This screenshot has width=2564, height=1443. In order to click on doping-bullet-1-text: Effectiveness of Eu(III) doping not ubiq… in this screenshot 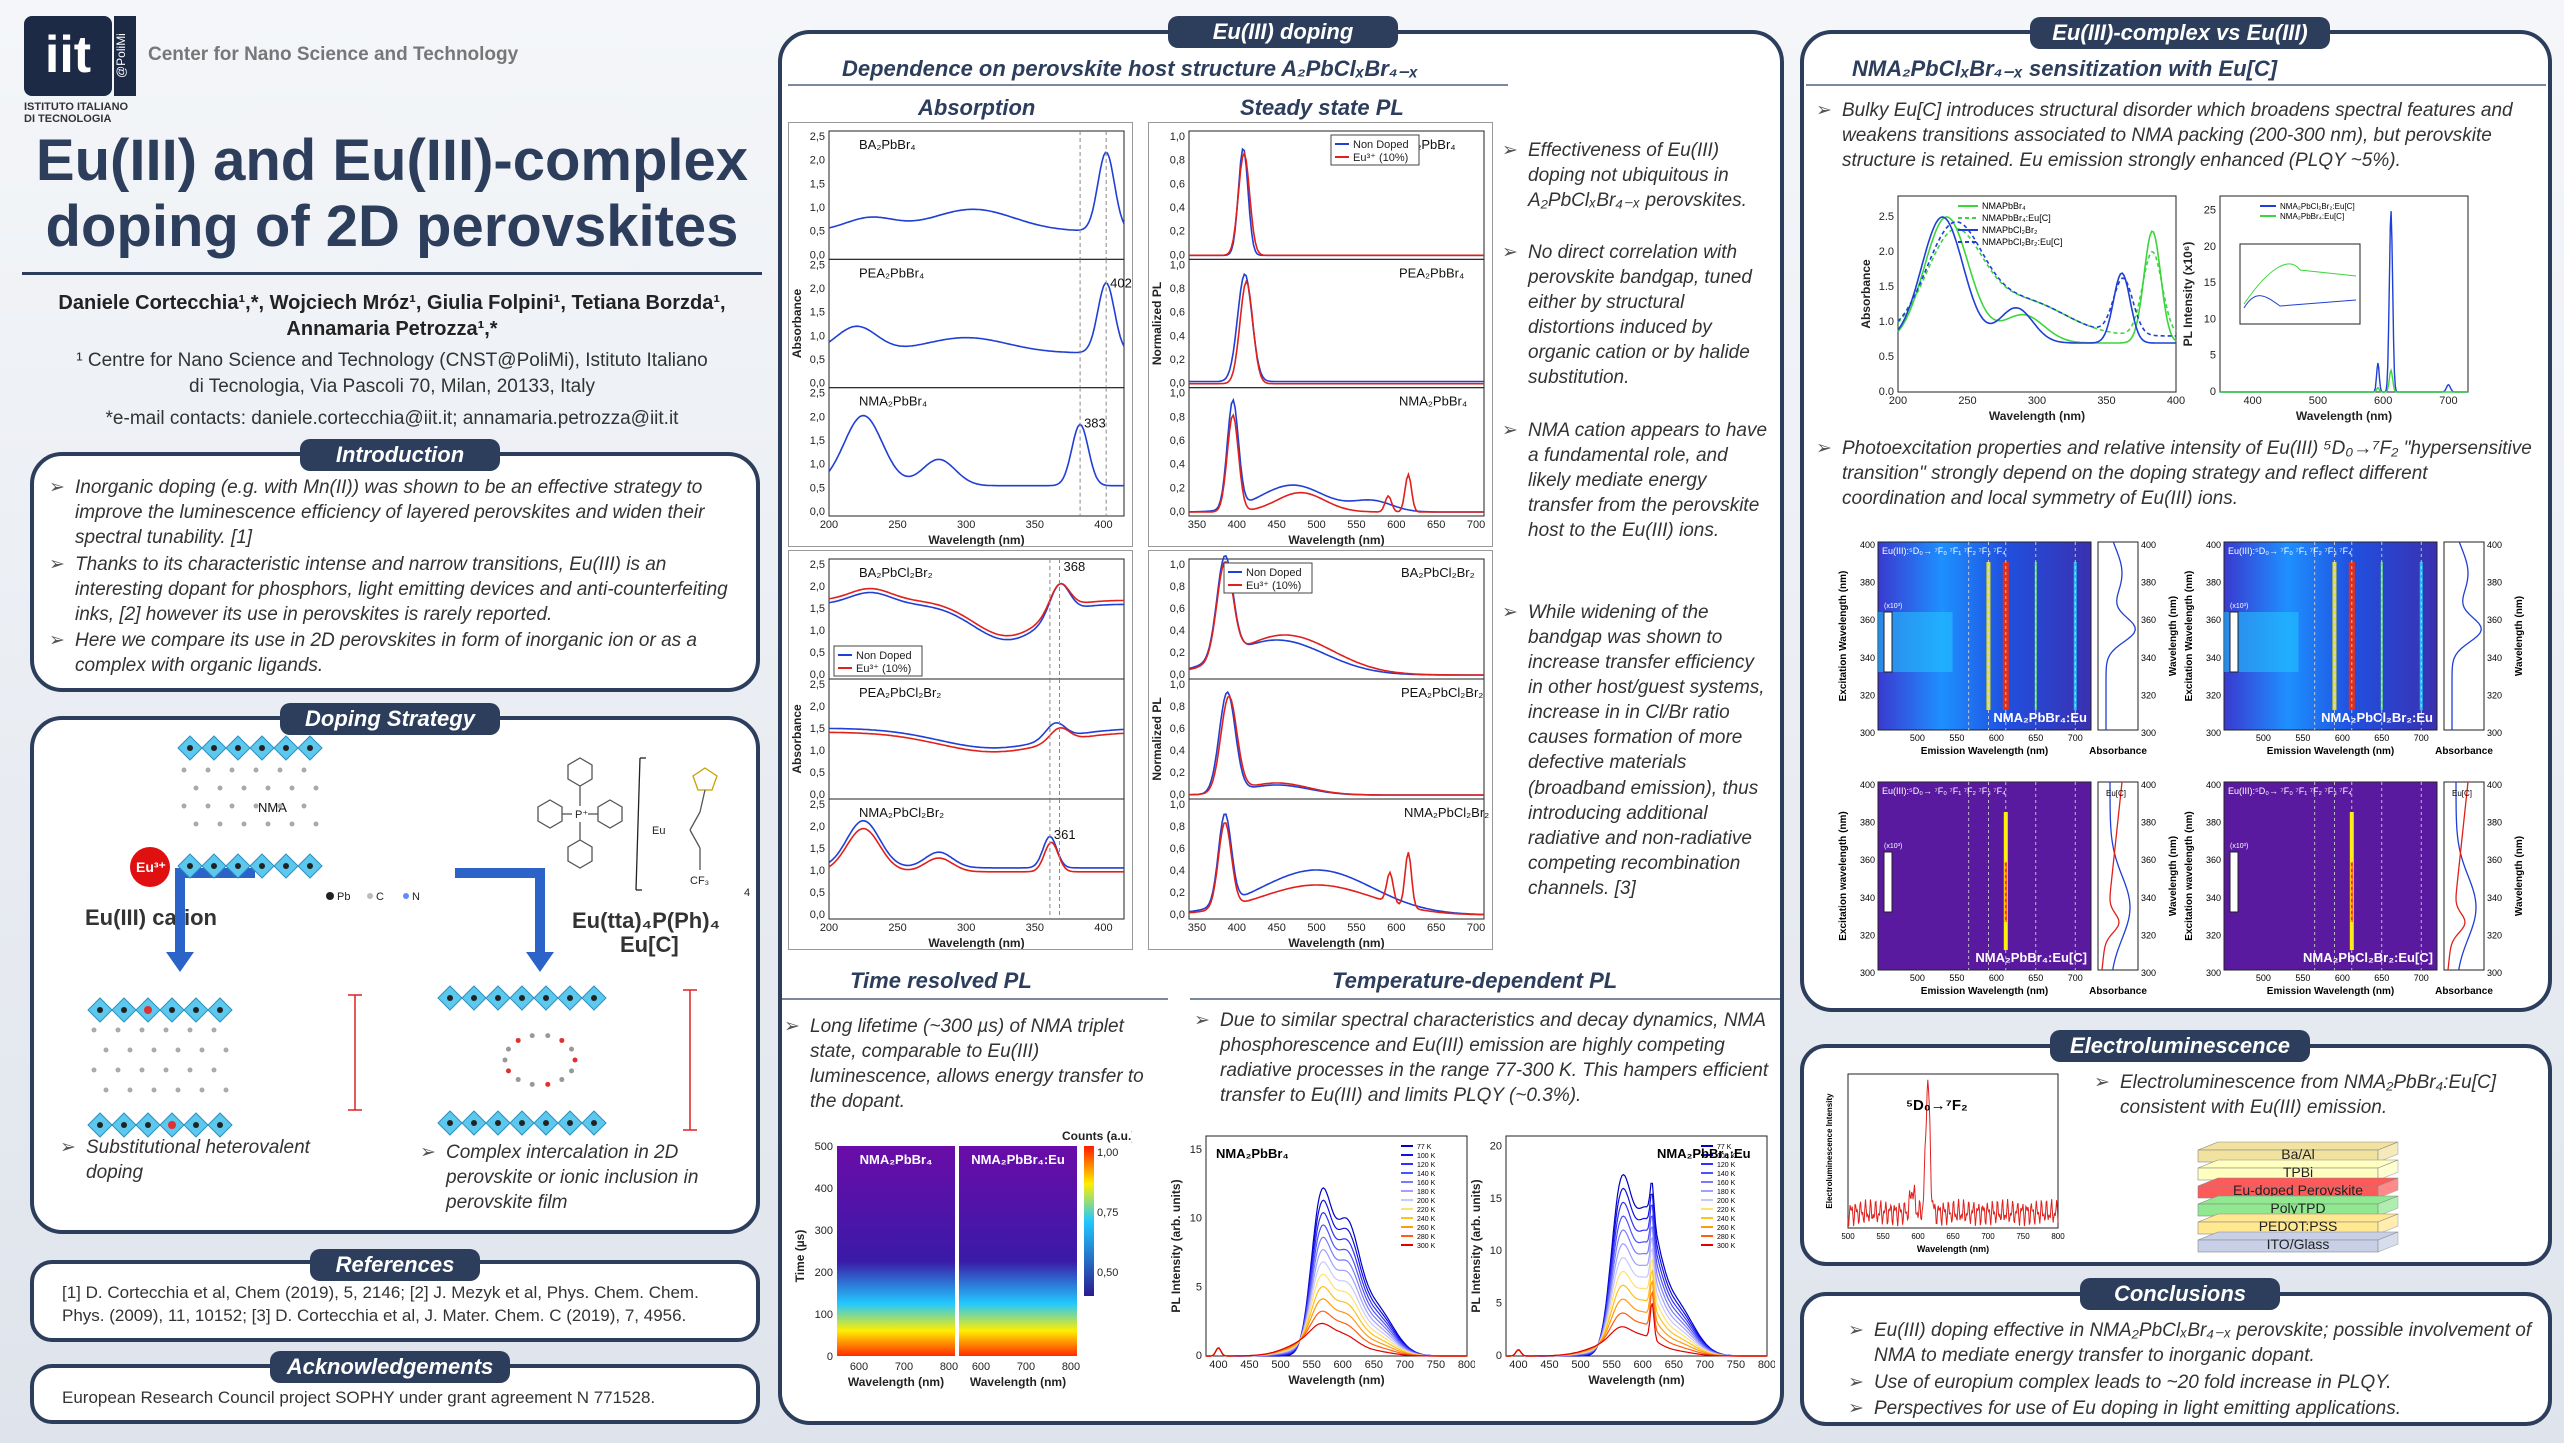, I will do `click(1637, 176)`.